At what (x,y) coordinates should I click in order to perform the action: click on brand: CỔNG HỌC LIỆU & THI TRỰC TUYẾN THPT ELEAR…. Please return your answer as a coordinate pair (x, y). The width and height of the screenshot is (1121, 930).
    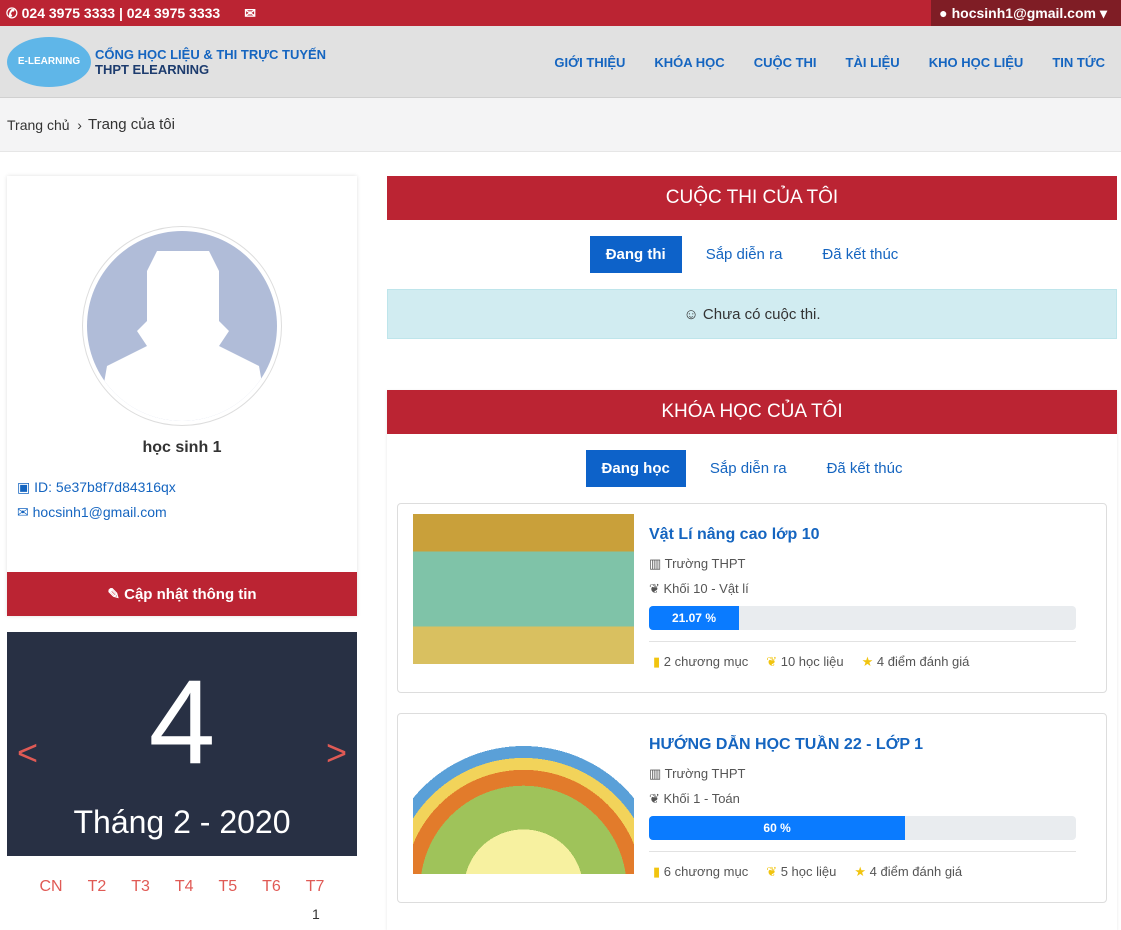
    Looking at the image, I should click on (210, 62).